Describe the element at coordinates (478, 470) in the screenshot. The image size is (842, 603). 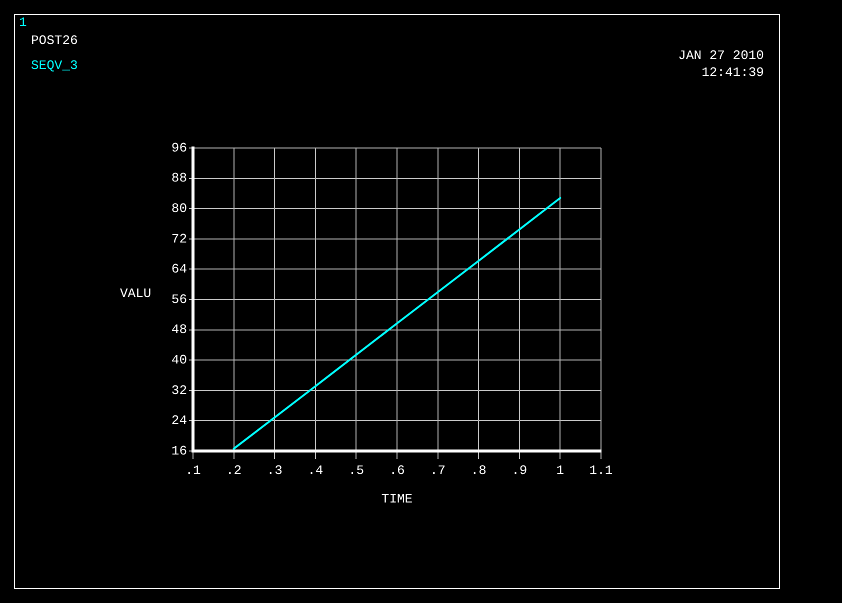
I see `x-tick-label: .8` at that location.